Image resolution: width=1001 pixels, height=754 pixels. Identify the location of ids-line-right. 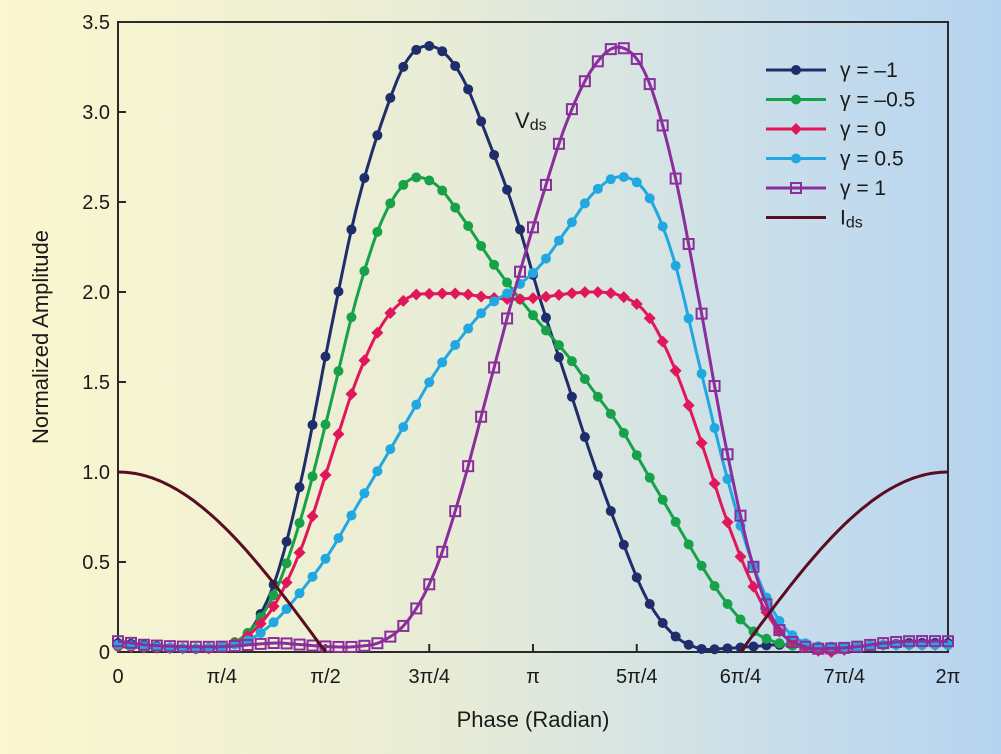
(844, 561).